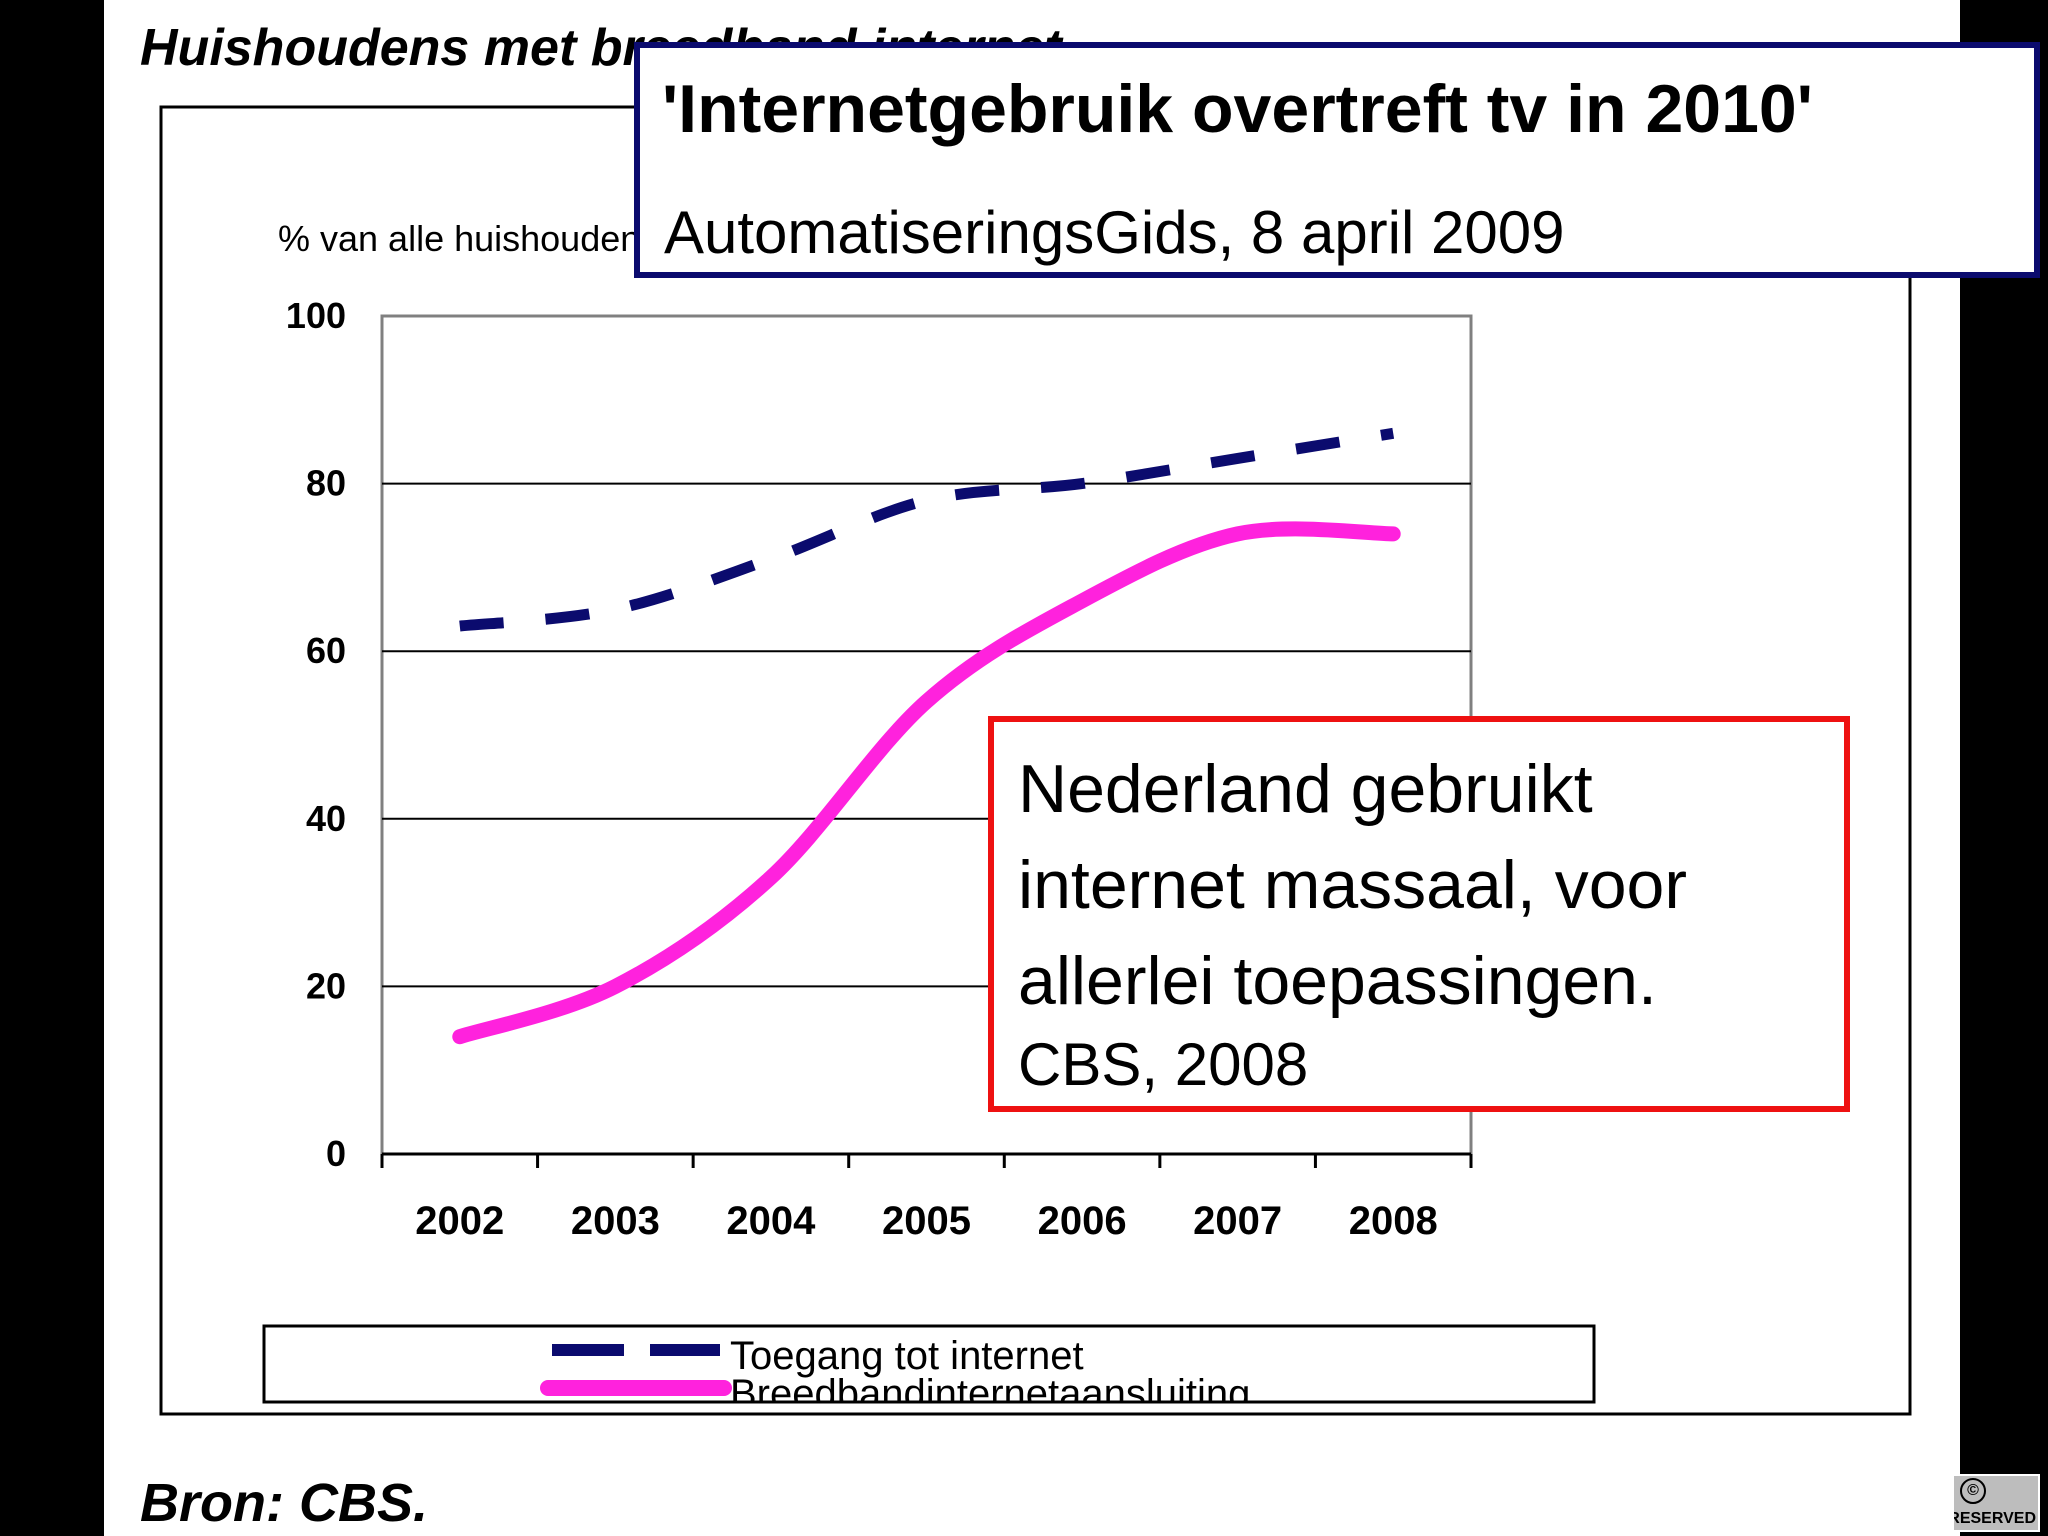 This screenshot has width=2048, height=1536. What do you see at coordinates (1352, 885) in the screenshot?
I see `callout-line-2: internet massaal, voor` at bounding box center [1352, 885].